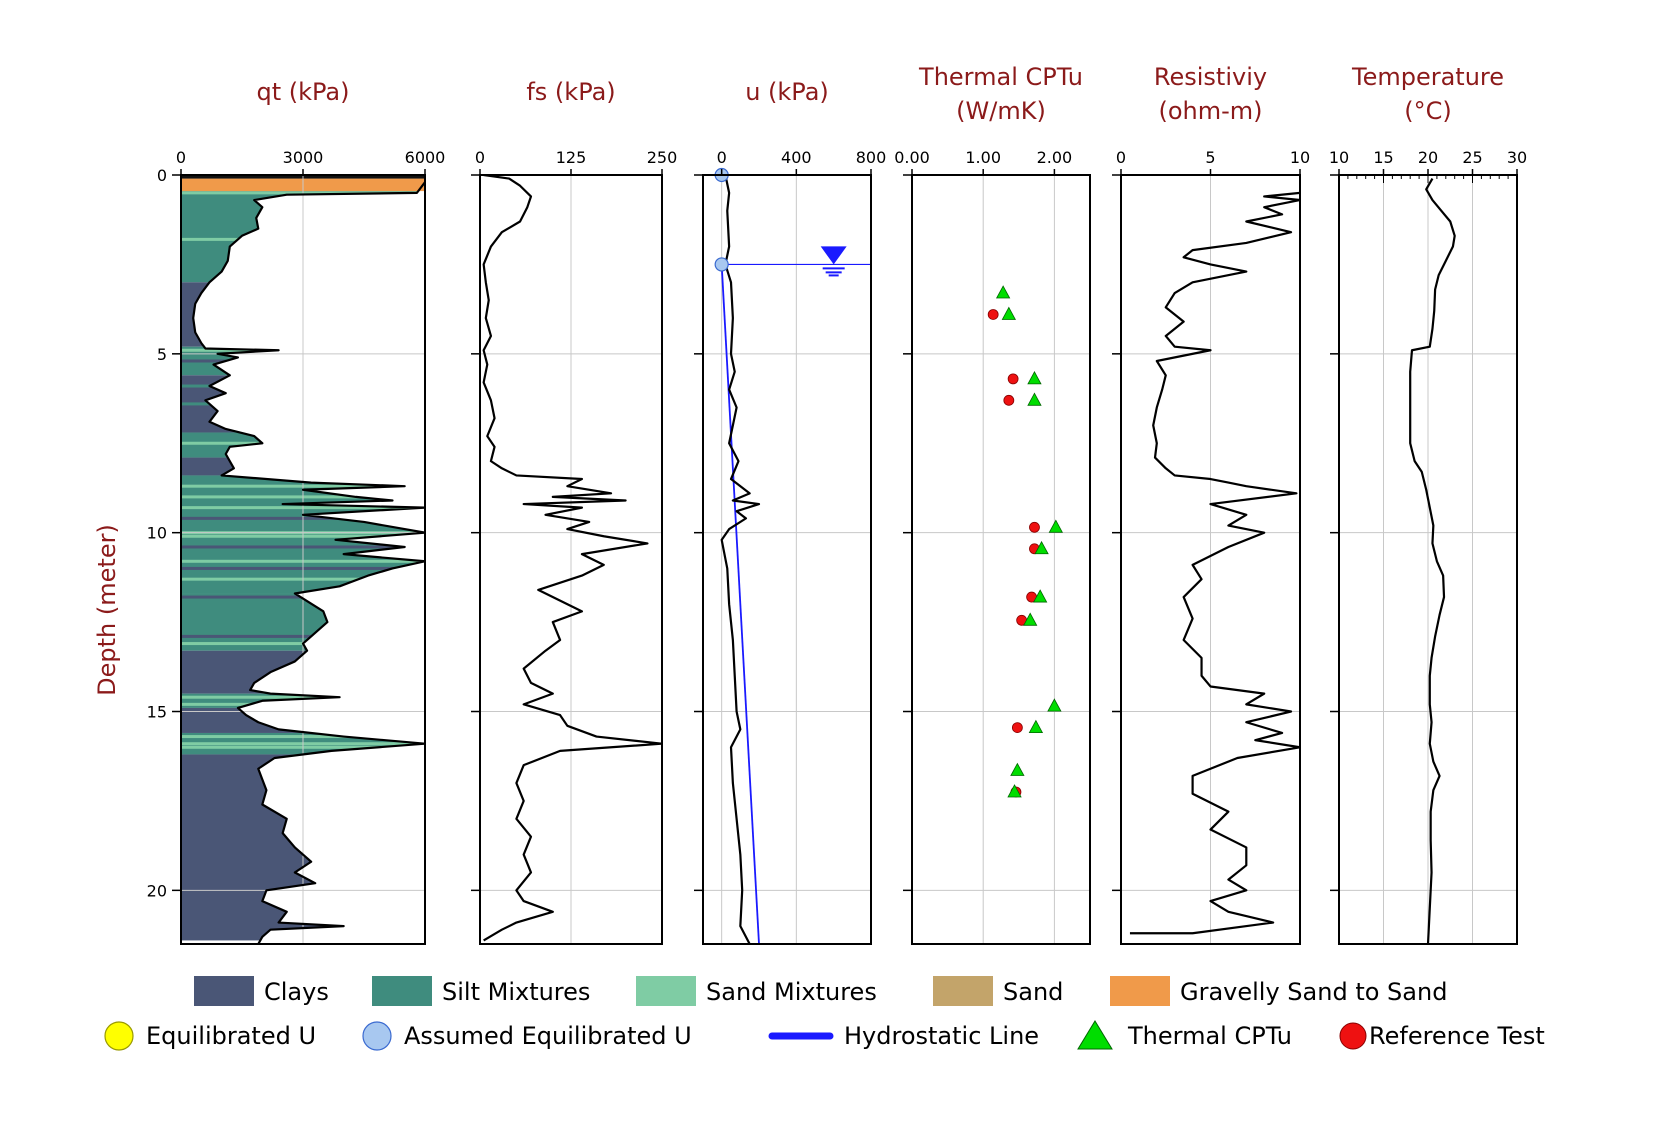  I want to click on legend-label-thermal: Thermal CPTu, so click(1209, 1036).